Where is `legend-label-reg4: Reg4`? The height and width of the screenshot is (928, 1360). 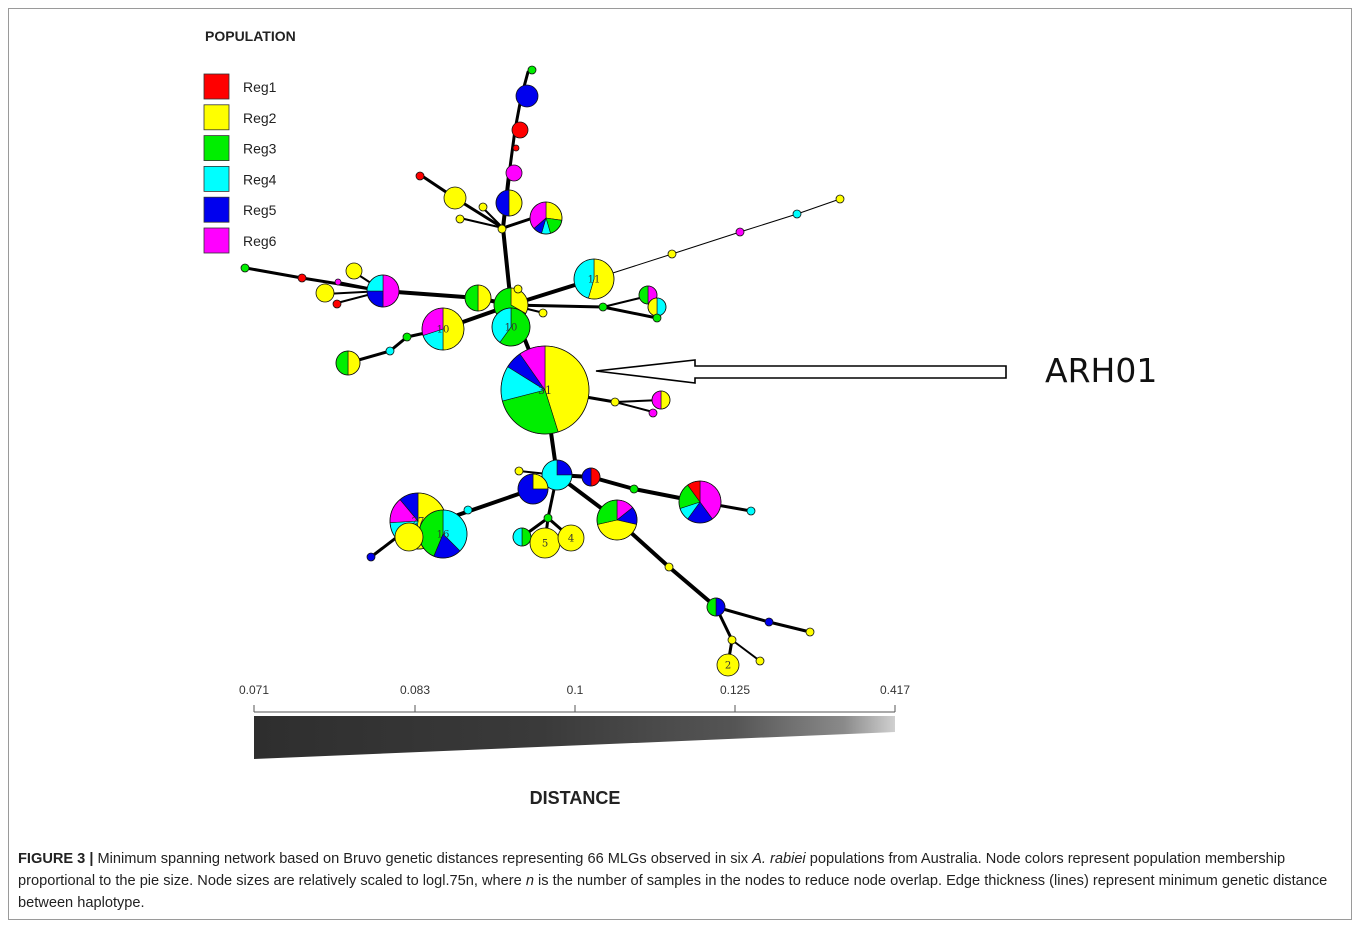 legend-label-reg4: Reg4 is located at coordinates (260, 179).